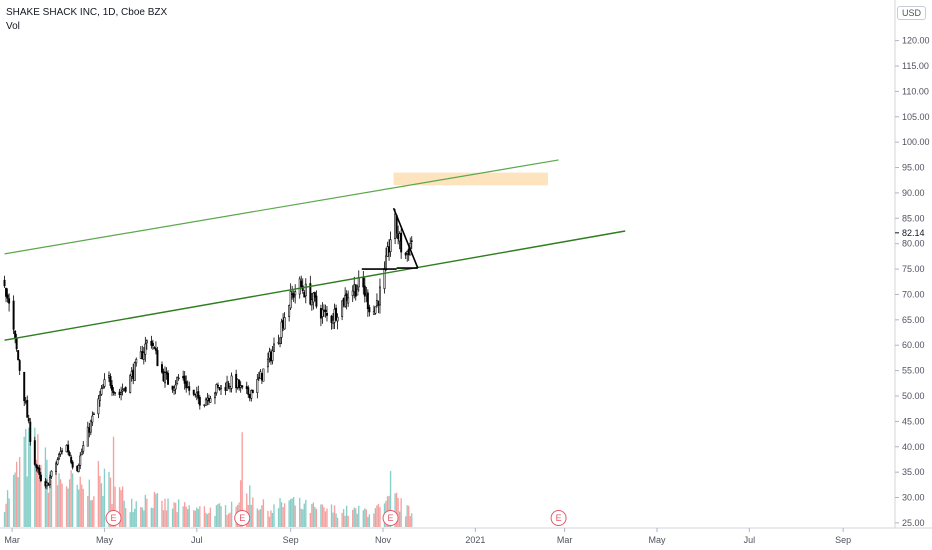  What do you see at coordinates (750, 540) in the screenshot?
I see `time-tick-label: Jul` at bounding box center [750, 540].